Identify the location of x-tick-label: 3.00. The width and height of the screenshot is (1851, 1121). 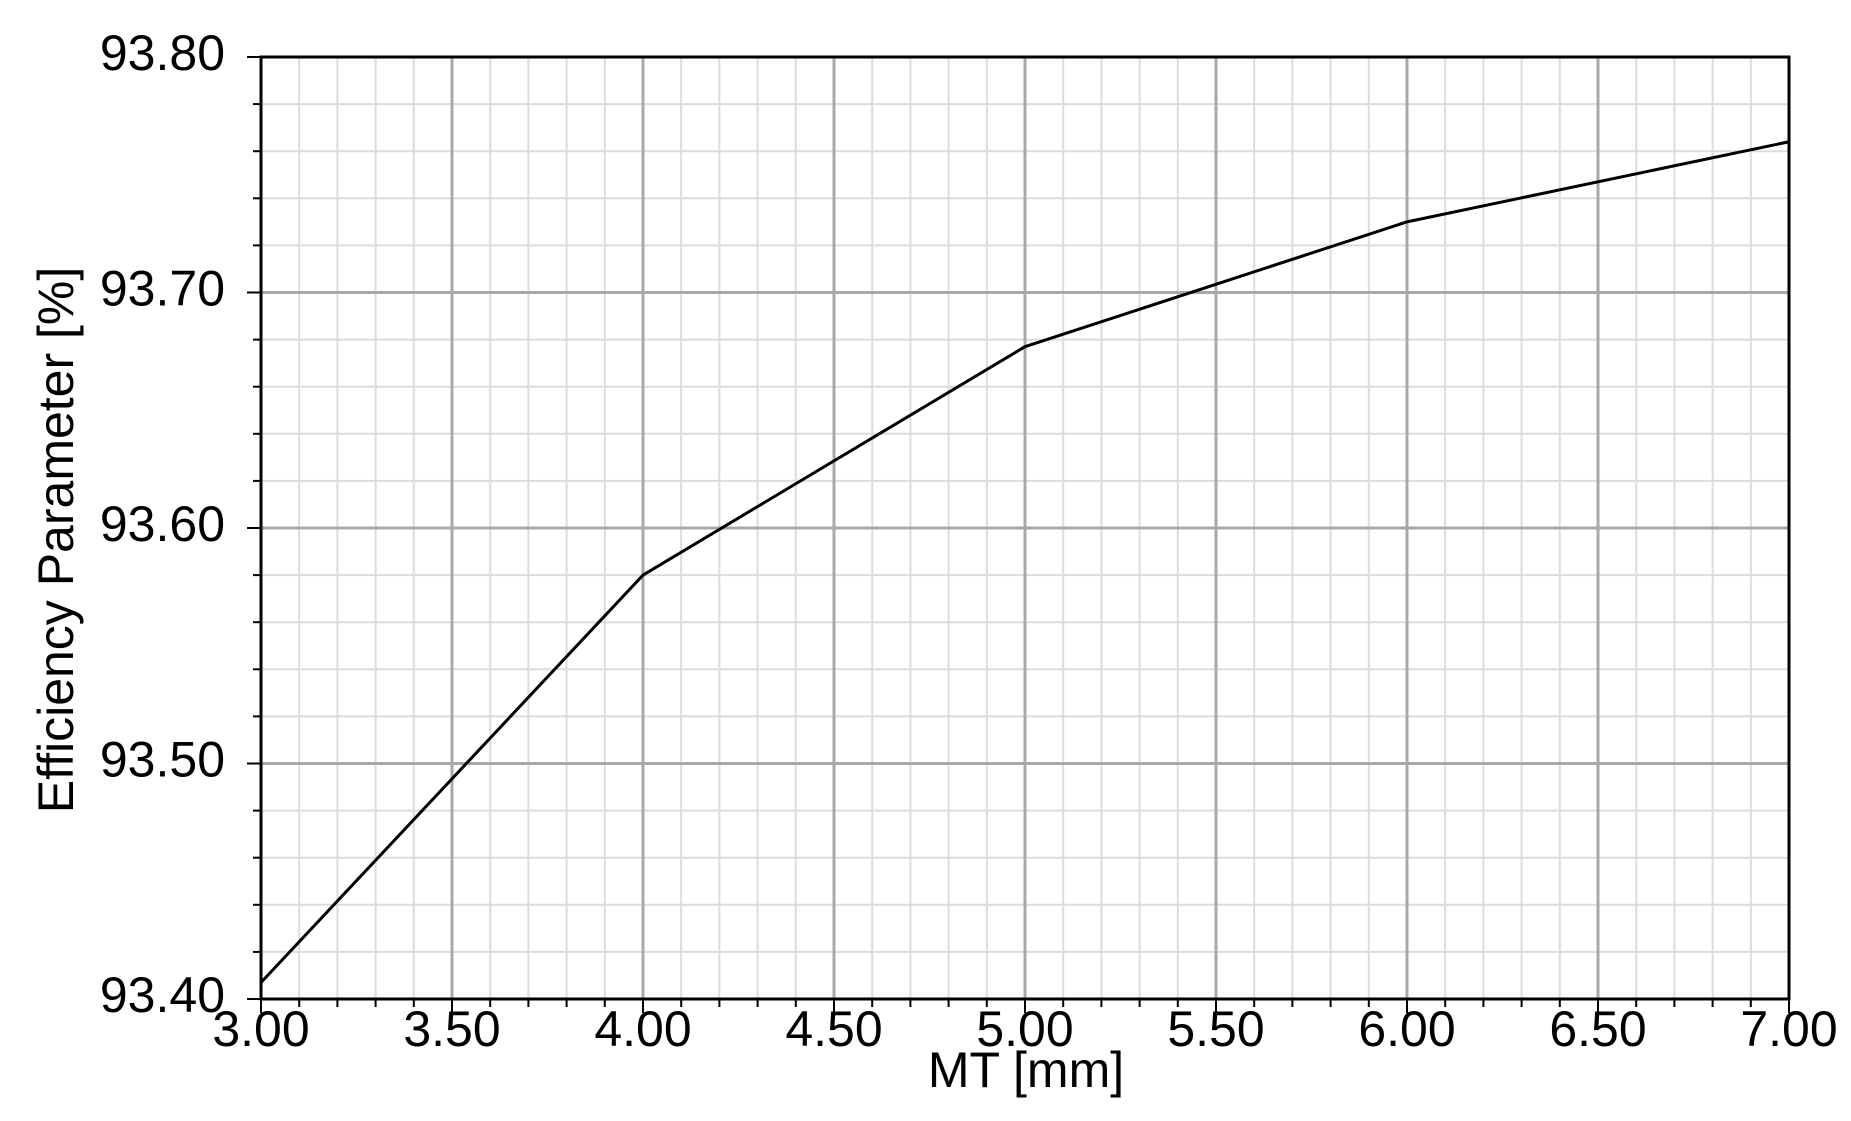
(260, 1029).